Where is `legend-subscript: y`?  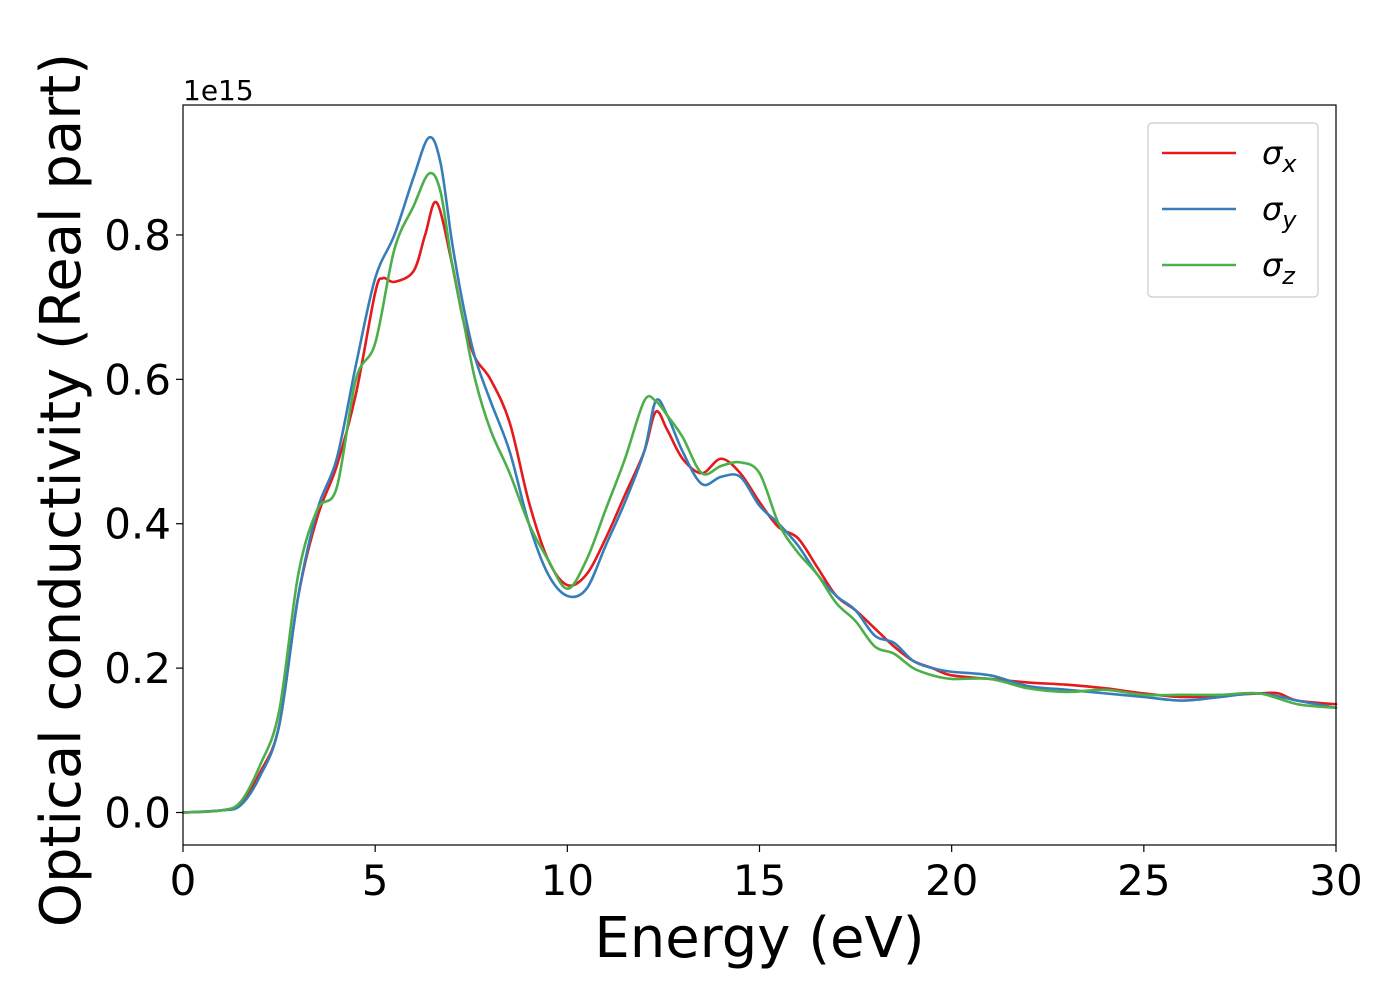 legend-subscript: y is located at coordinates (1289, 220).